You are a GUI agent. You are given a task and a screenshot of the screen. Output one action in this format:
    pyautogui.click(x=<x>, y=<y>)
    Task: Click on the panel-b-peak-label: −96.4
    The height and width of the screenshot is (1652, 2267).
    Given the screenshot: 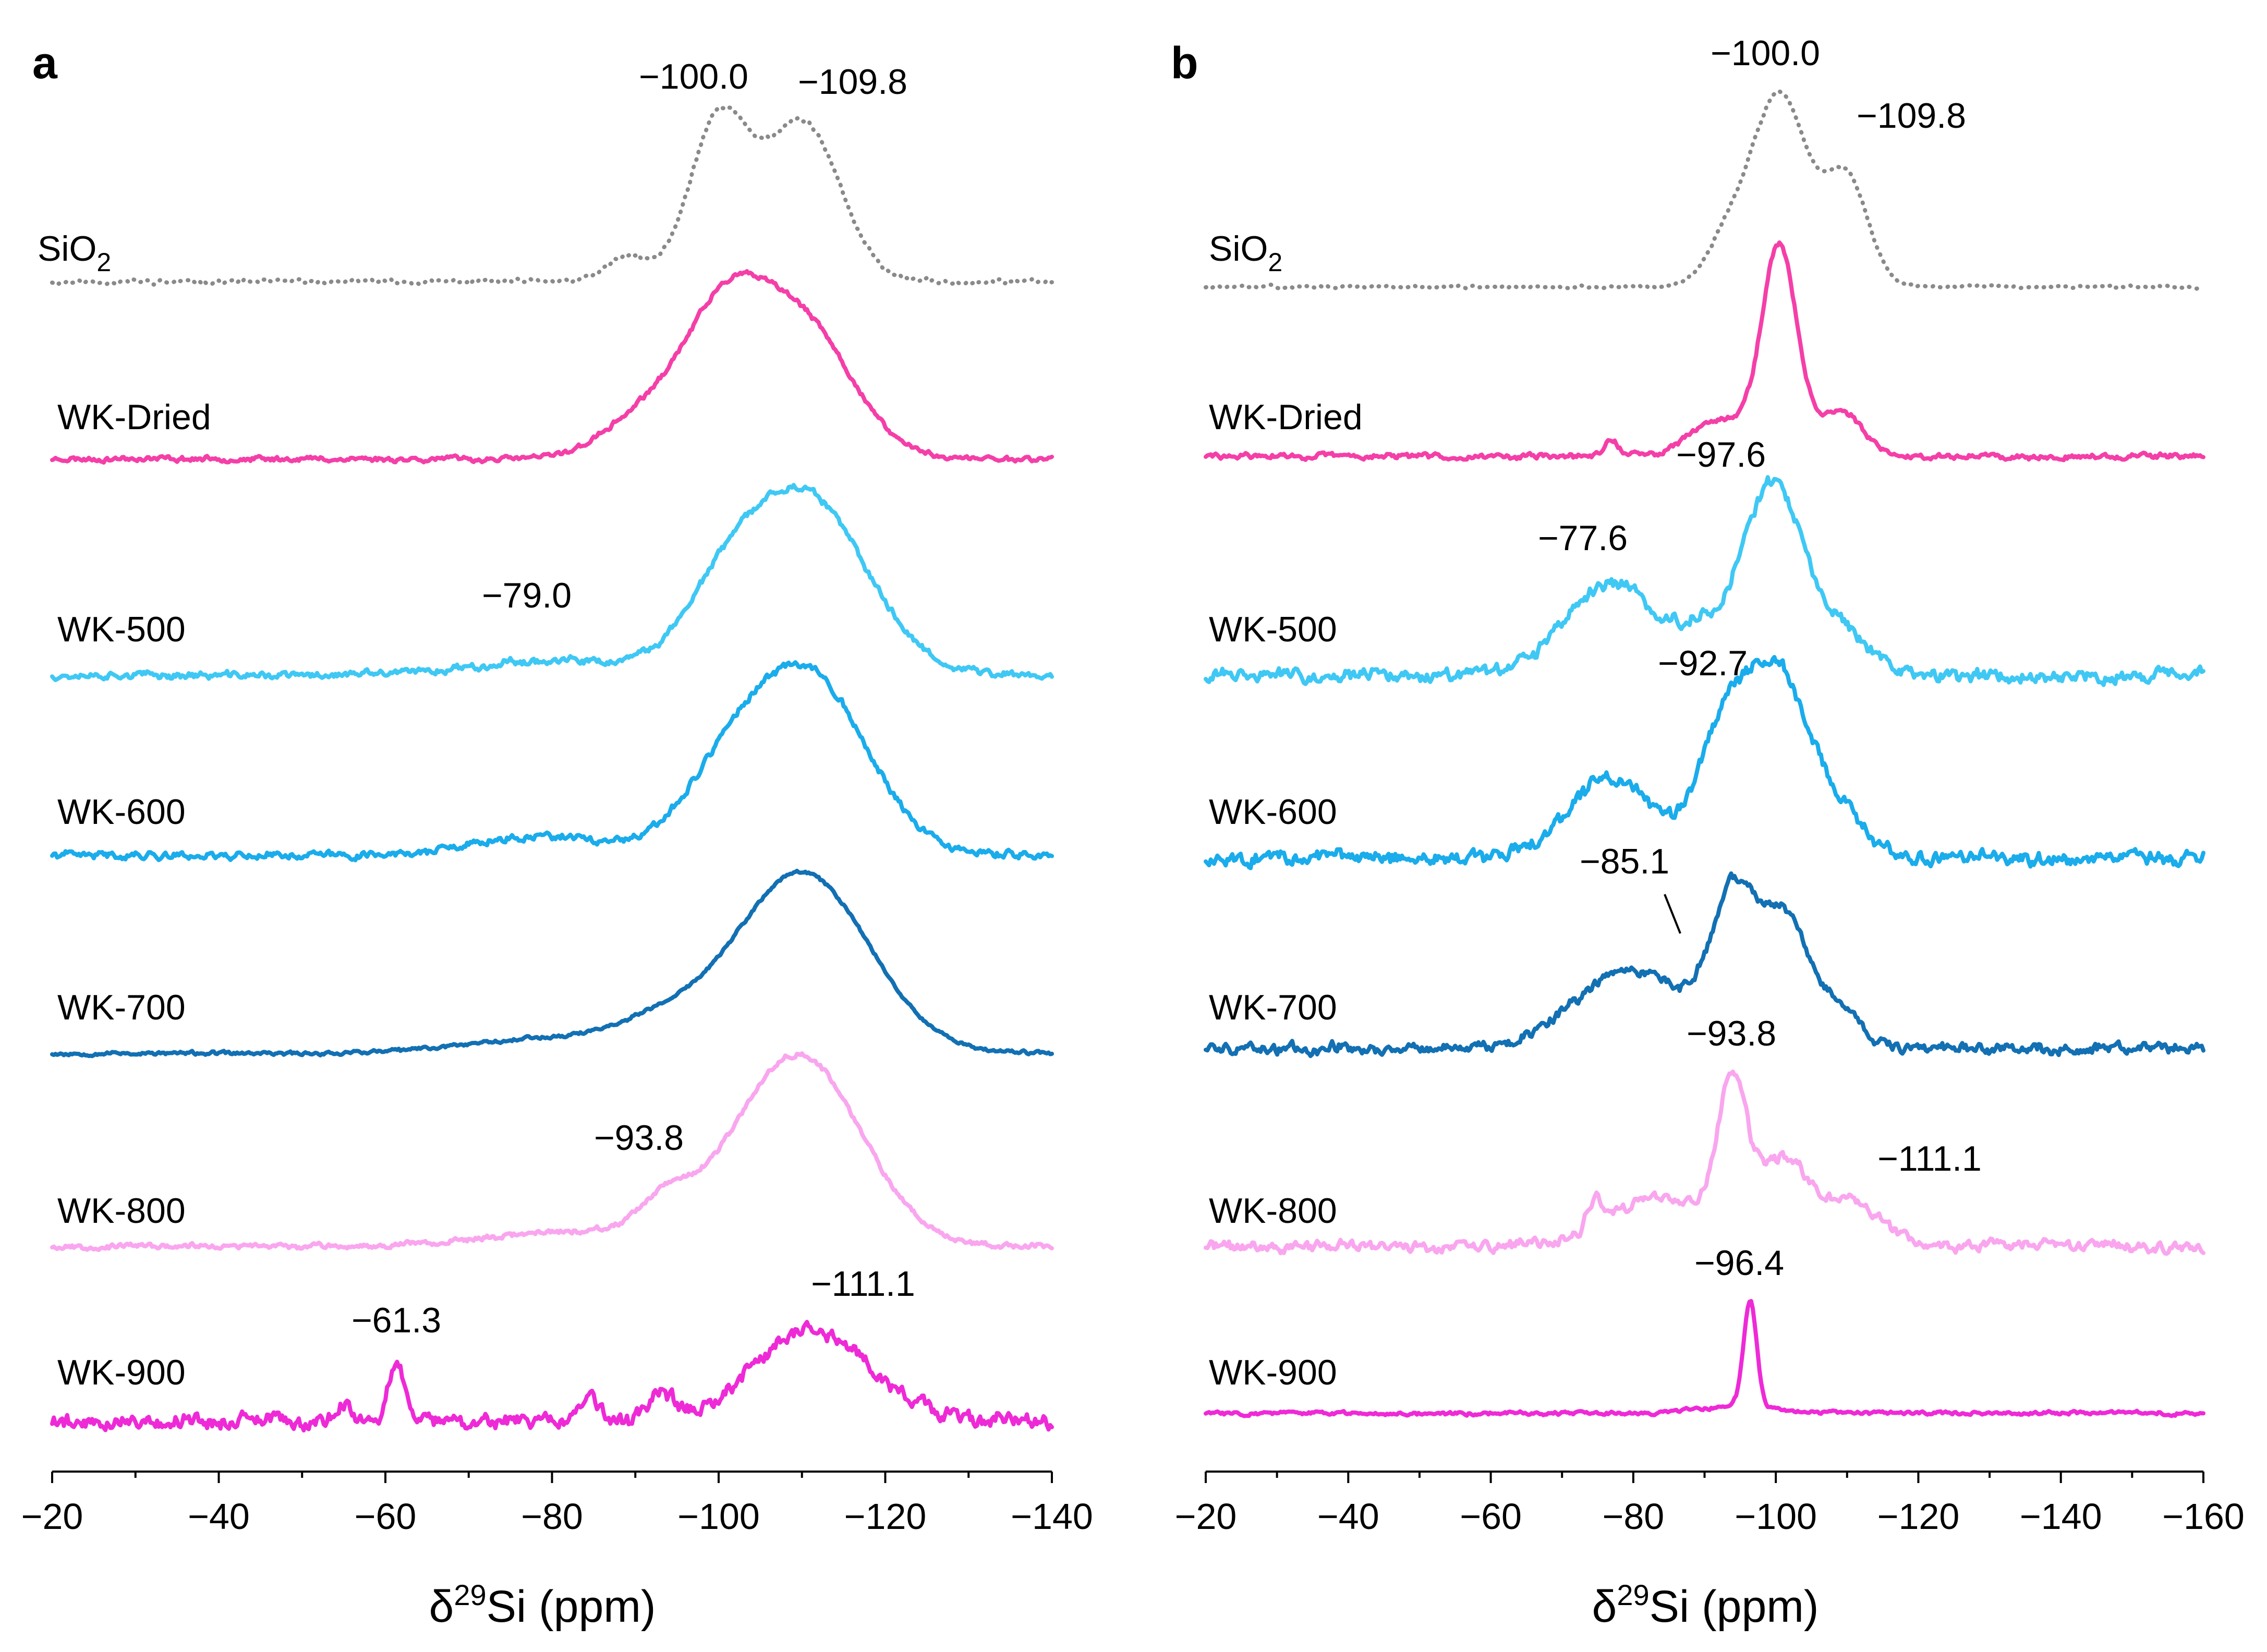 What is the action you would take?
    pyautogui.click(x=1739, y=1263)
    